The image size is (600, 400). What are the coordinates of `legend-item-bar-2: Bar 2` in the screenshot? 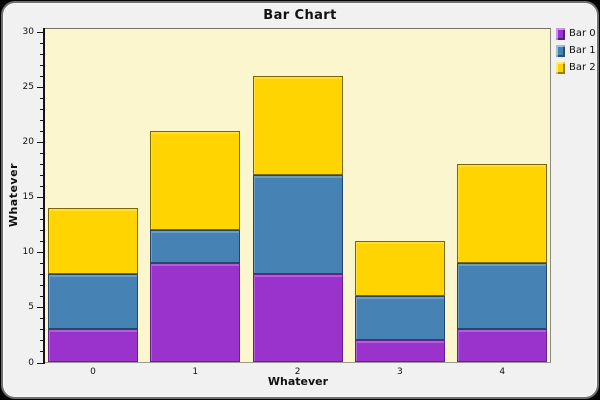 It's located at (576, 67).